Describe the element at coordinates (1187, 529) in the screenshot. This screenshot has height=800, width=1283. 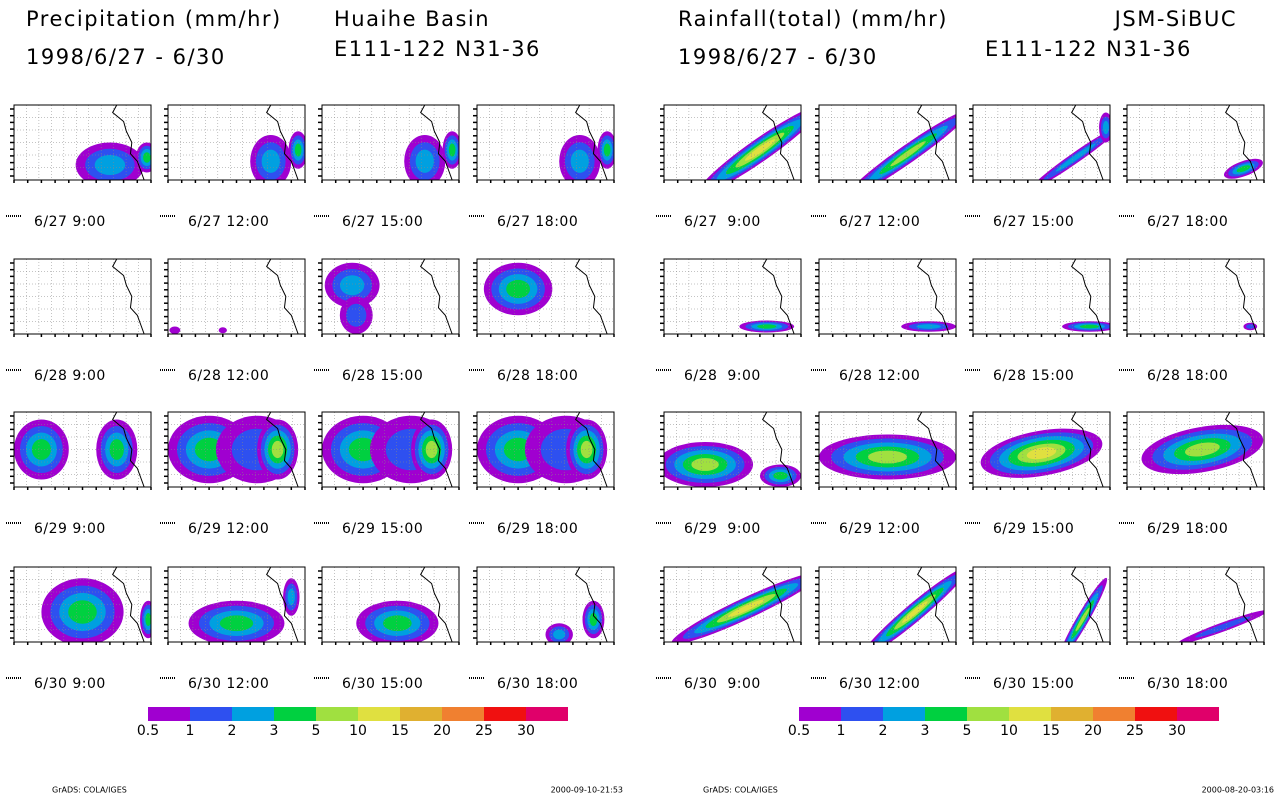
I see `map-label: 6/29 18:00` at that location.